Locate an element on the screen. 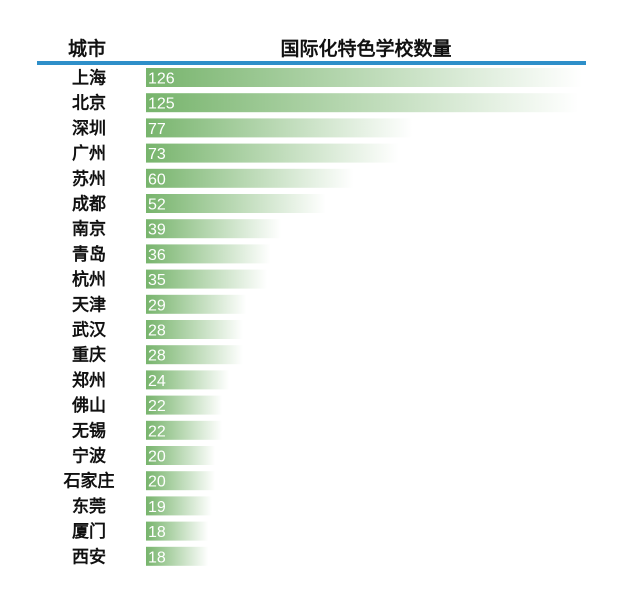  city-label: 广州 is located at coordinates (89, 153).